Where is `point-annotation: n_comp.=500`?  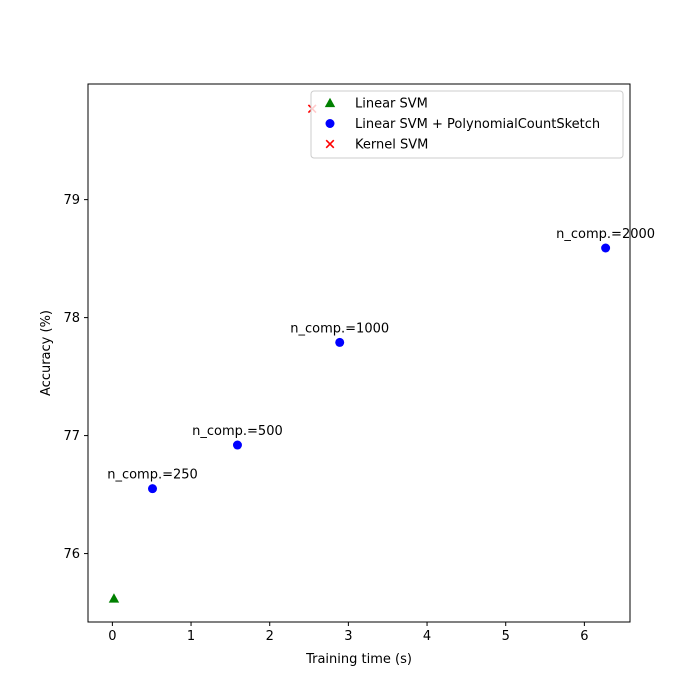
point-annotation: n_comp.=500 is located at coordinates (237, 431).